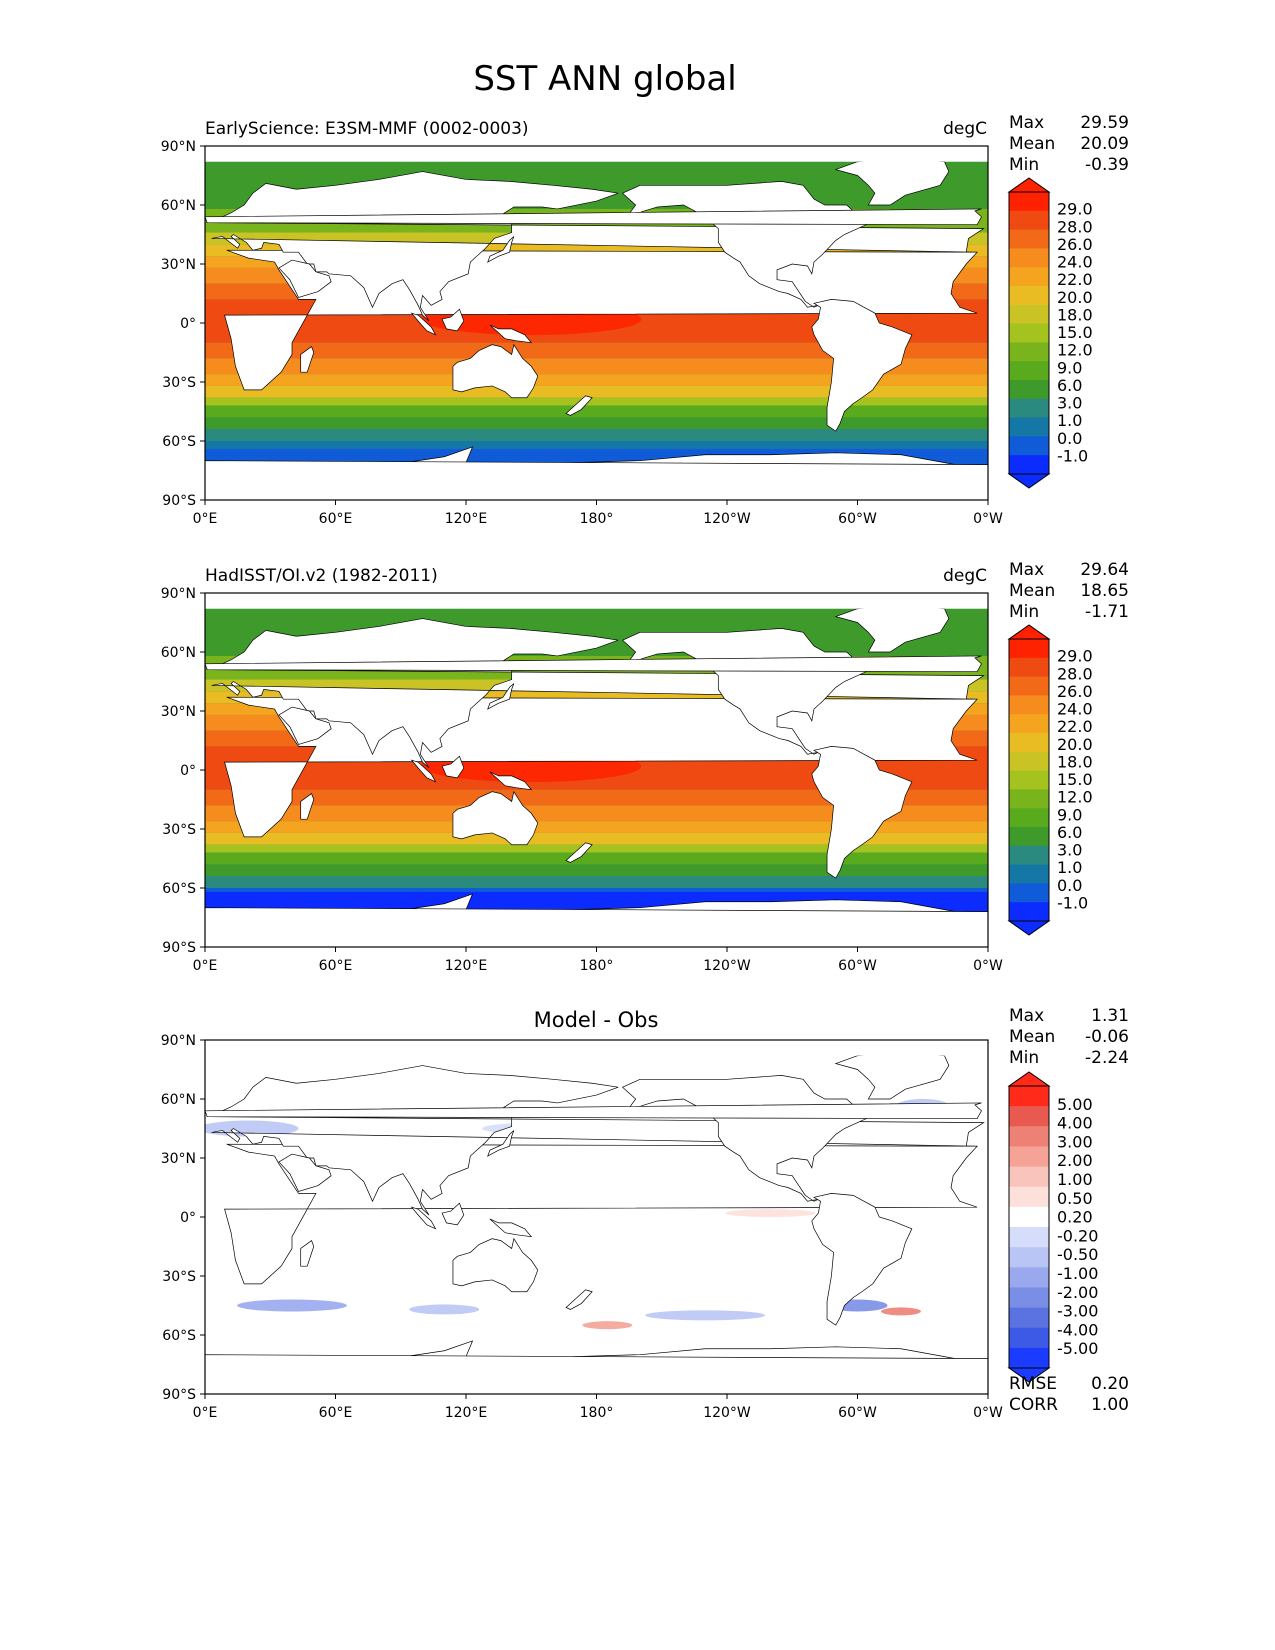  I want to click on colorbar-tick-label: 5.00, so click(1075, 1104).